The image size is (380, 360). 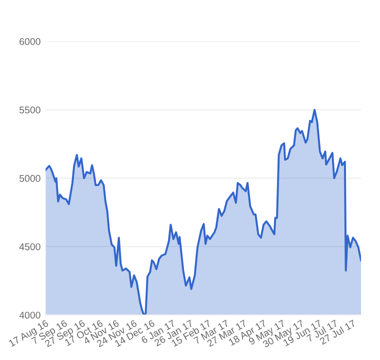 I want to click on y-tick-label: 6000, so click(x=30, y=42).